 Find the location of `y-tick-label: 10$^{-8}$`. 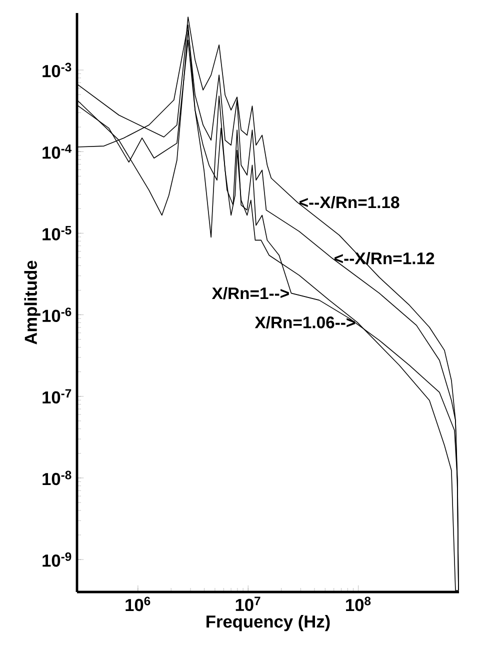

y-tick-label: 10$^{-8}$ is located at coordinates (57, 478).